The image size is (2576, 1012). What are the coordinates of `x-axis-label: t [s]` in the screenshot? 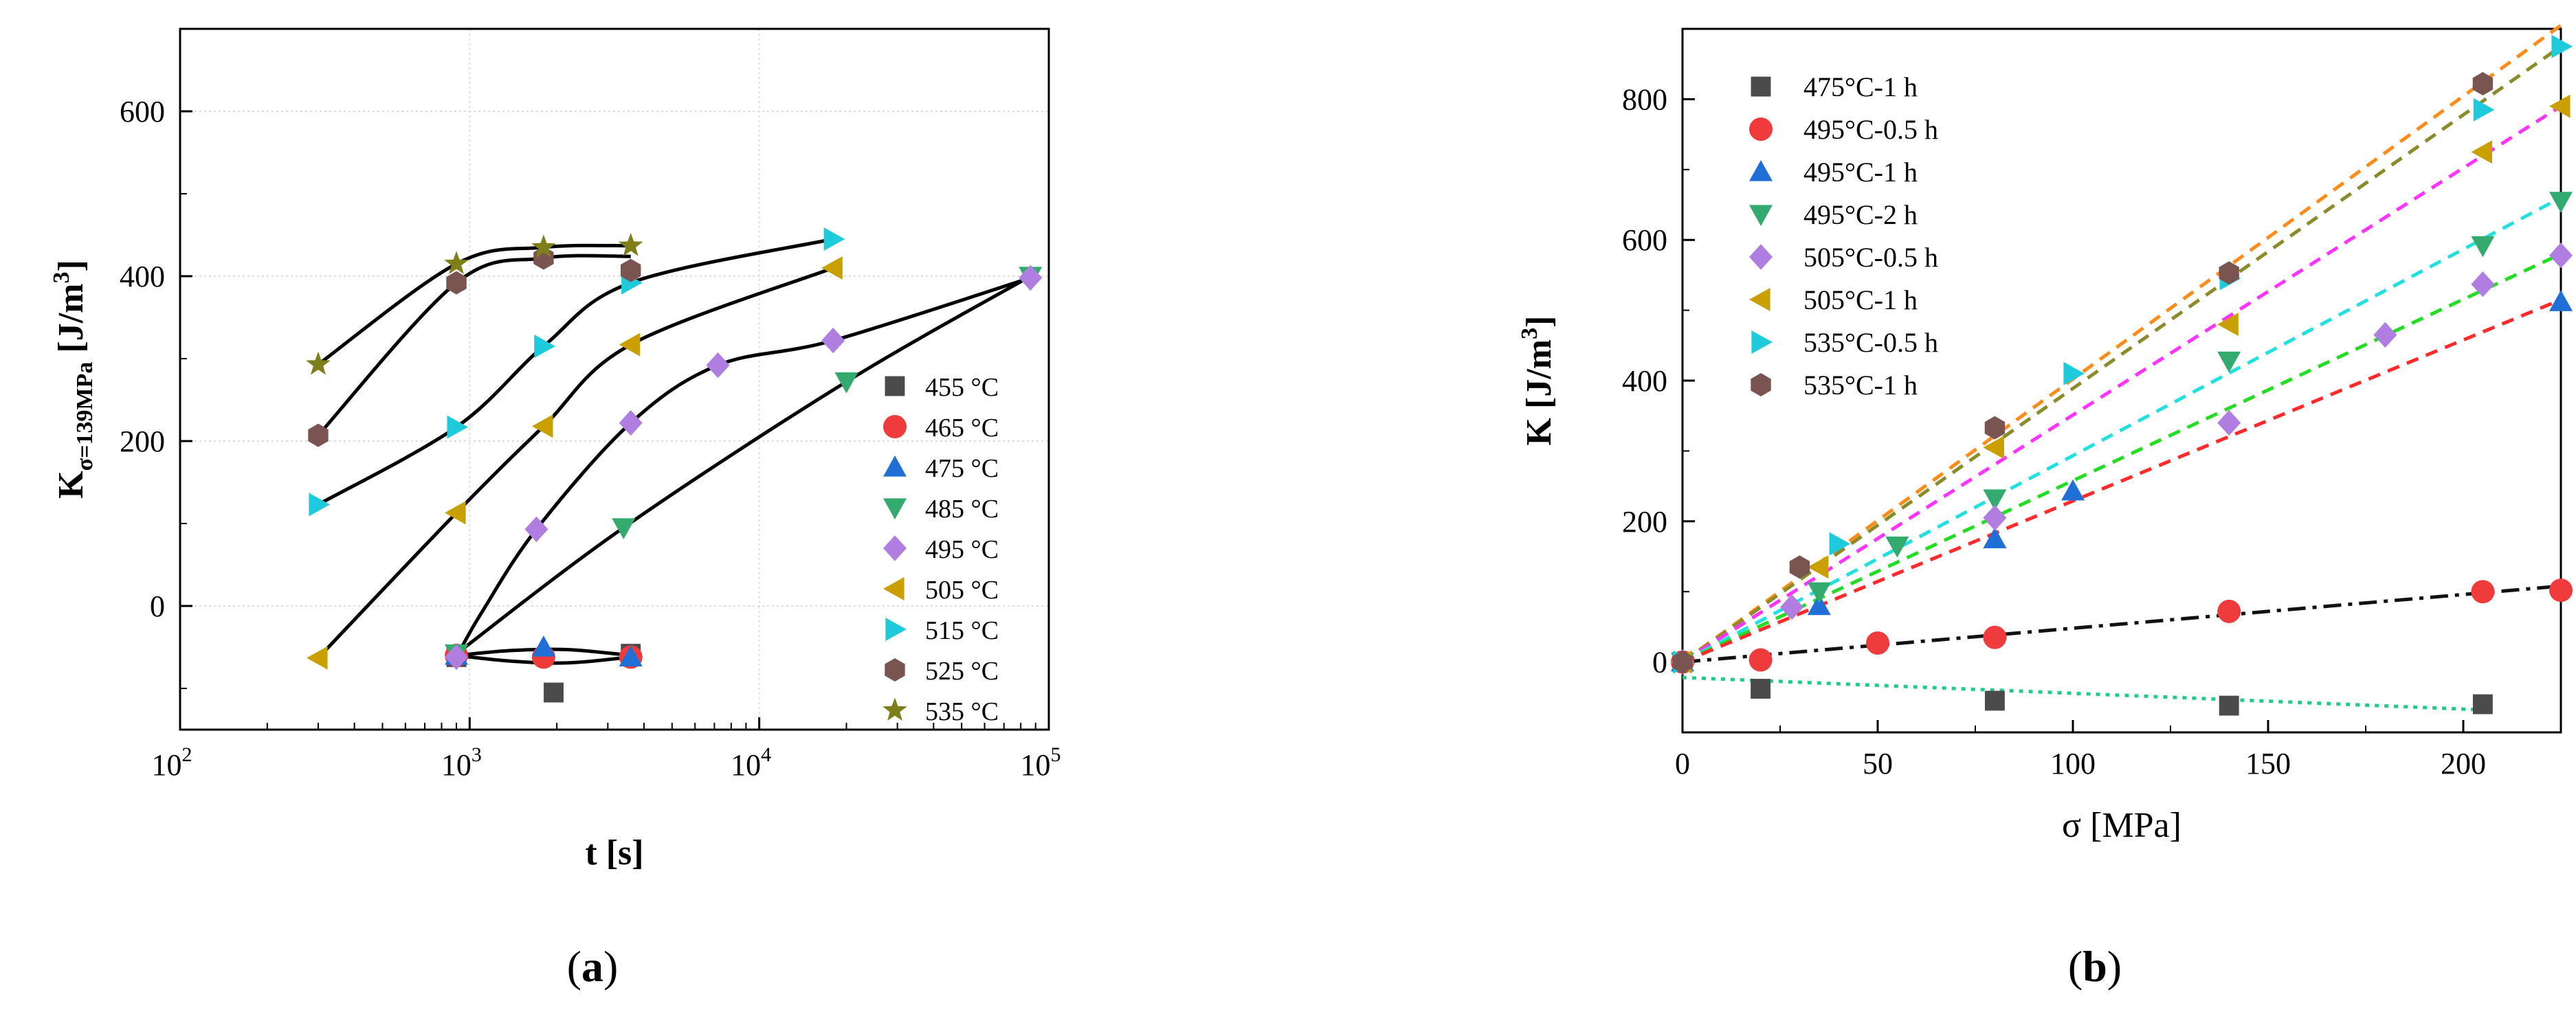 It's located at (614, 853).